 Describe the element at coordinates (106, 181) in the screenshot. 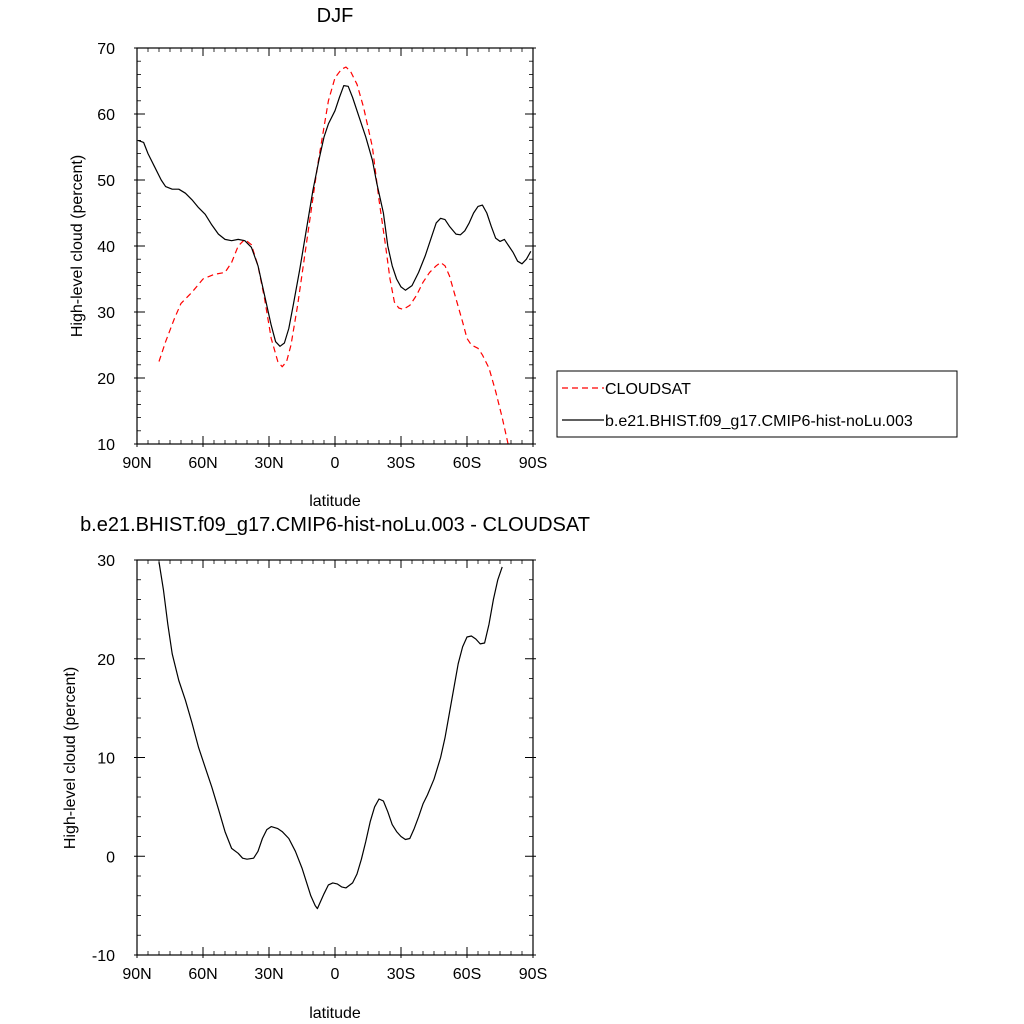

I see `y-tick-label: 50` at that location.